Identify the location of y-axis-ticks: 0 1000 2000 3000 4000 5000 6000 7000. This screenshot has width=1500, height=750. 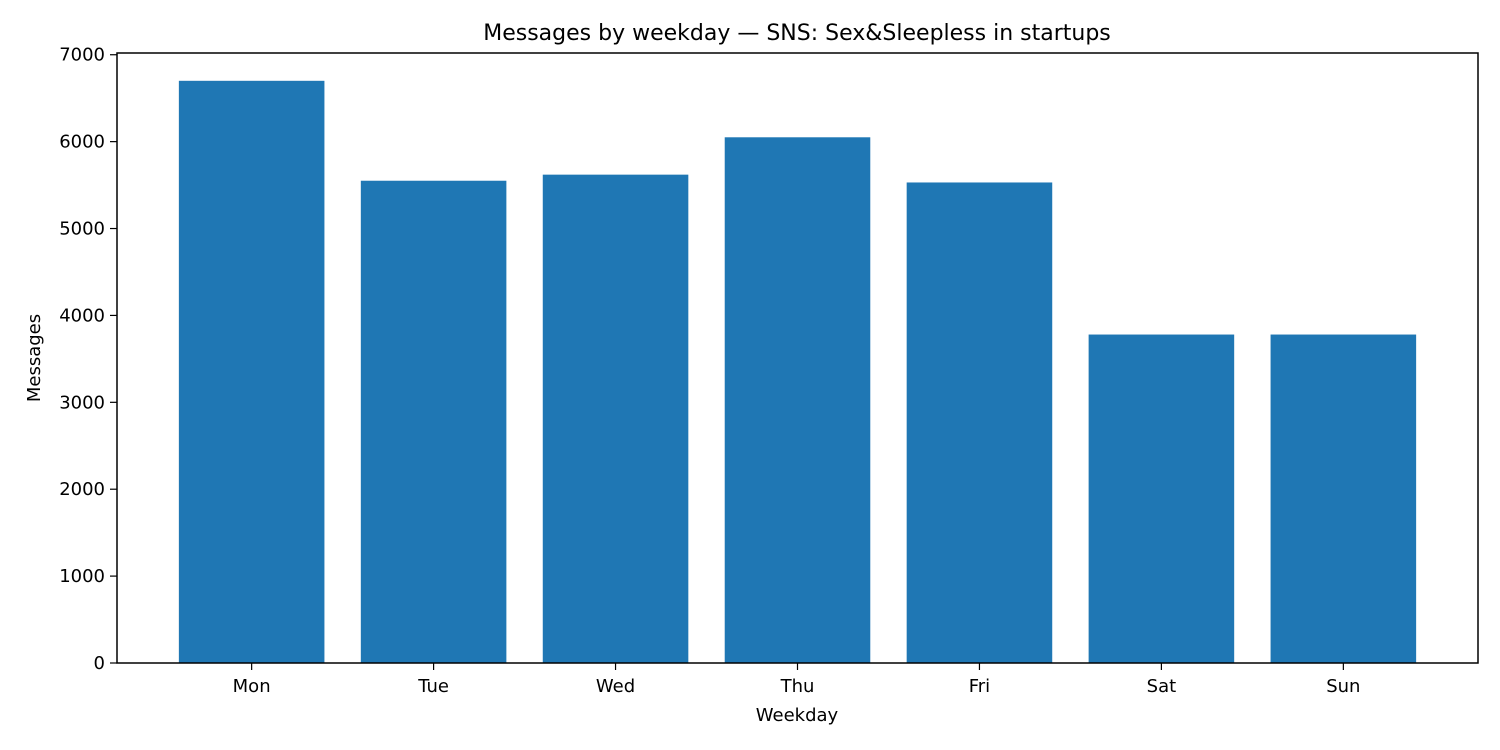
(88, 359).